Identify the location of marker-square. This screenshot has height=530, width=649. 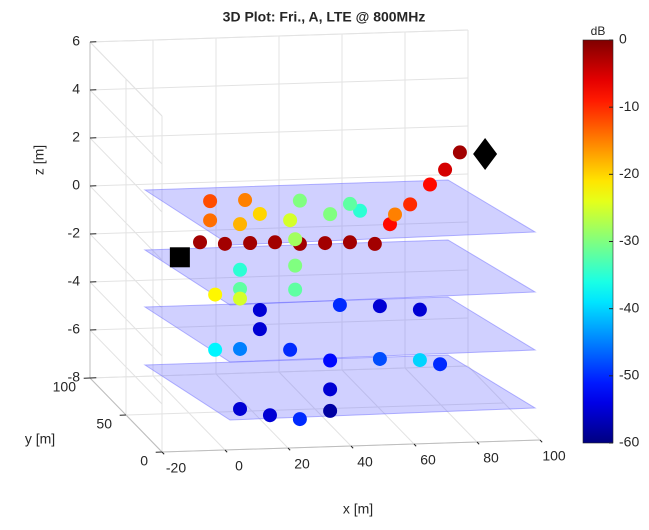
(180, 257).